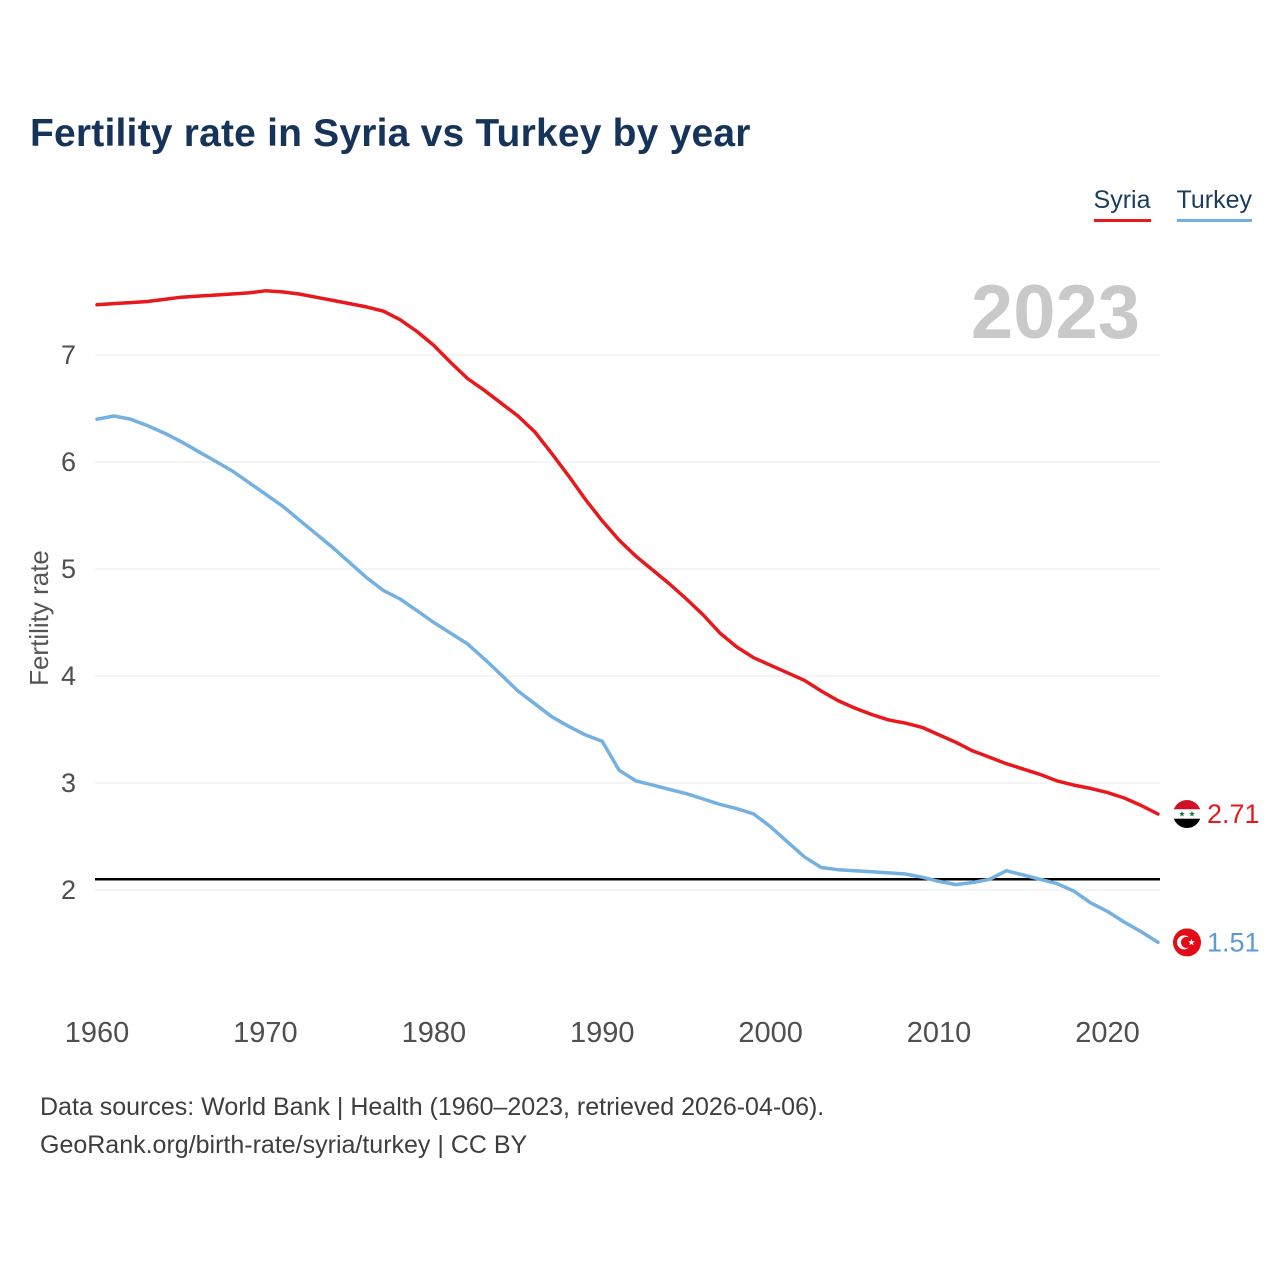 This screenshot has height=1280, width=1280. I want to click on syria-flag-icon, so click(1187, 814).